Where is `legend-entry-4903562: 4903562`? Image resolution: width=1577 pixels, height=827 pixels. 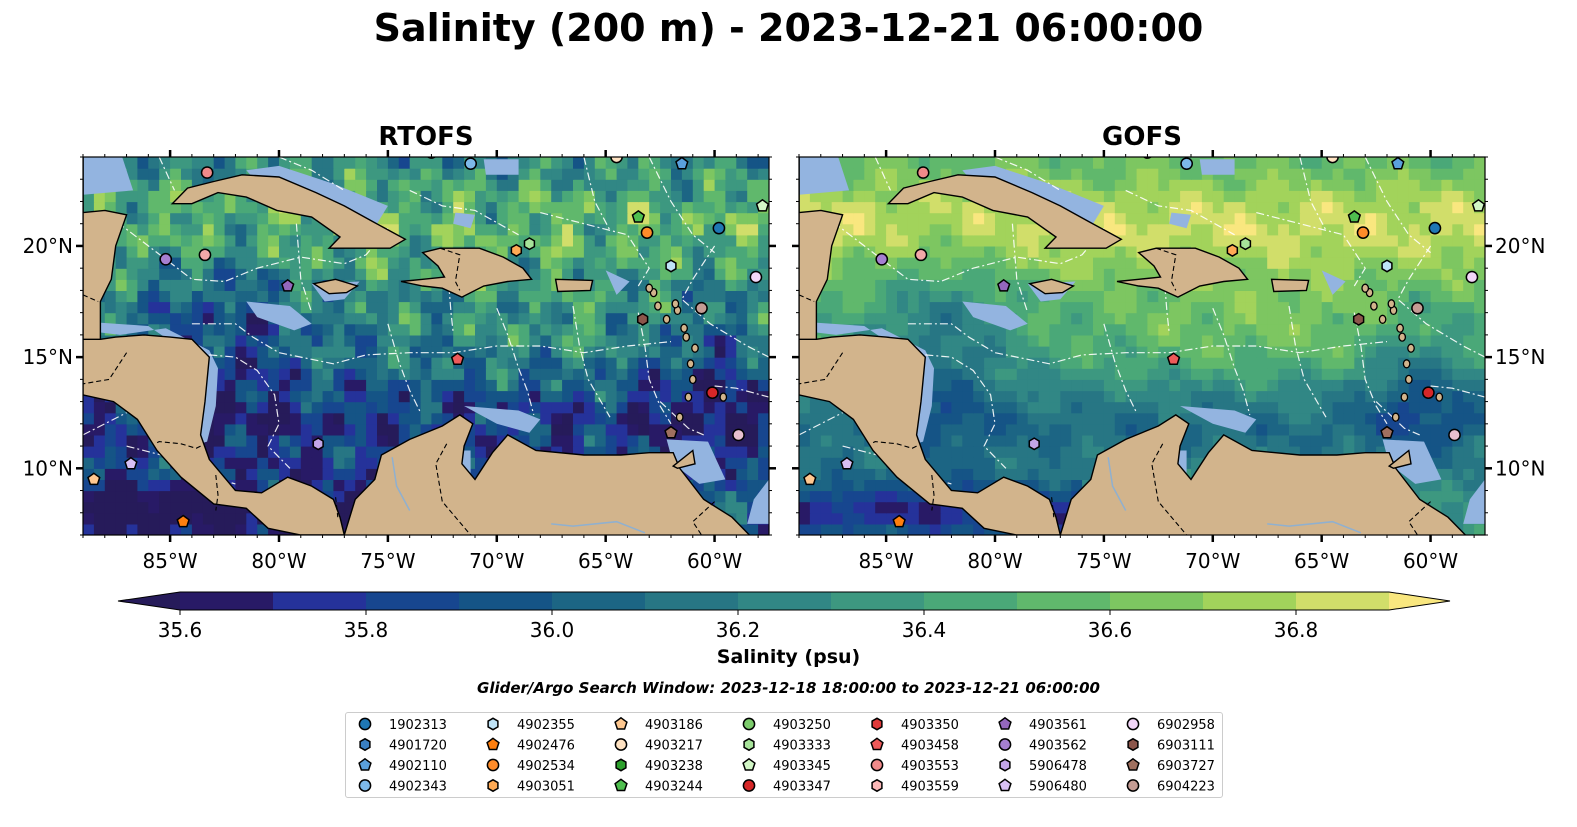 legend-entry-4903562: 4903562 is located at coordinates (1042, 746).